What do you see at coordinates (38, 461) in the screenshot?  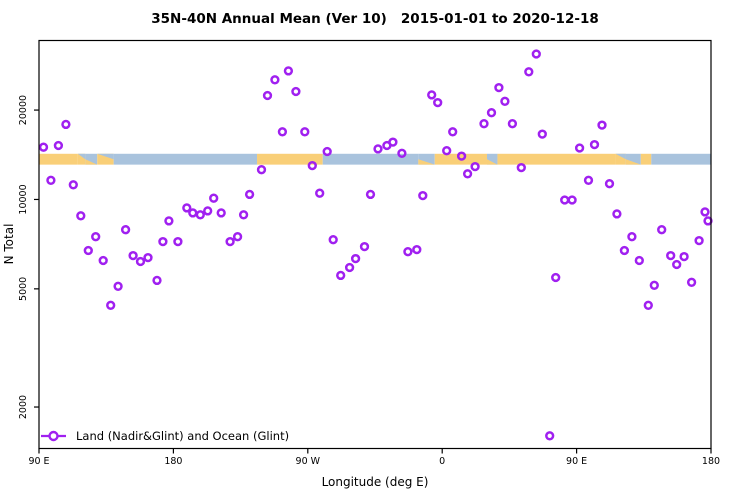 I see `x-tick-label: 90 E` at bounding box center [38, 461].